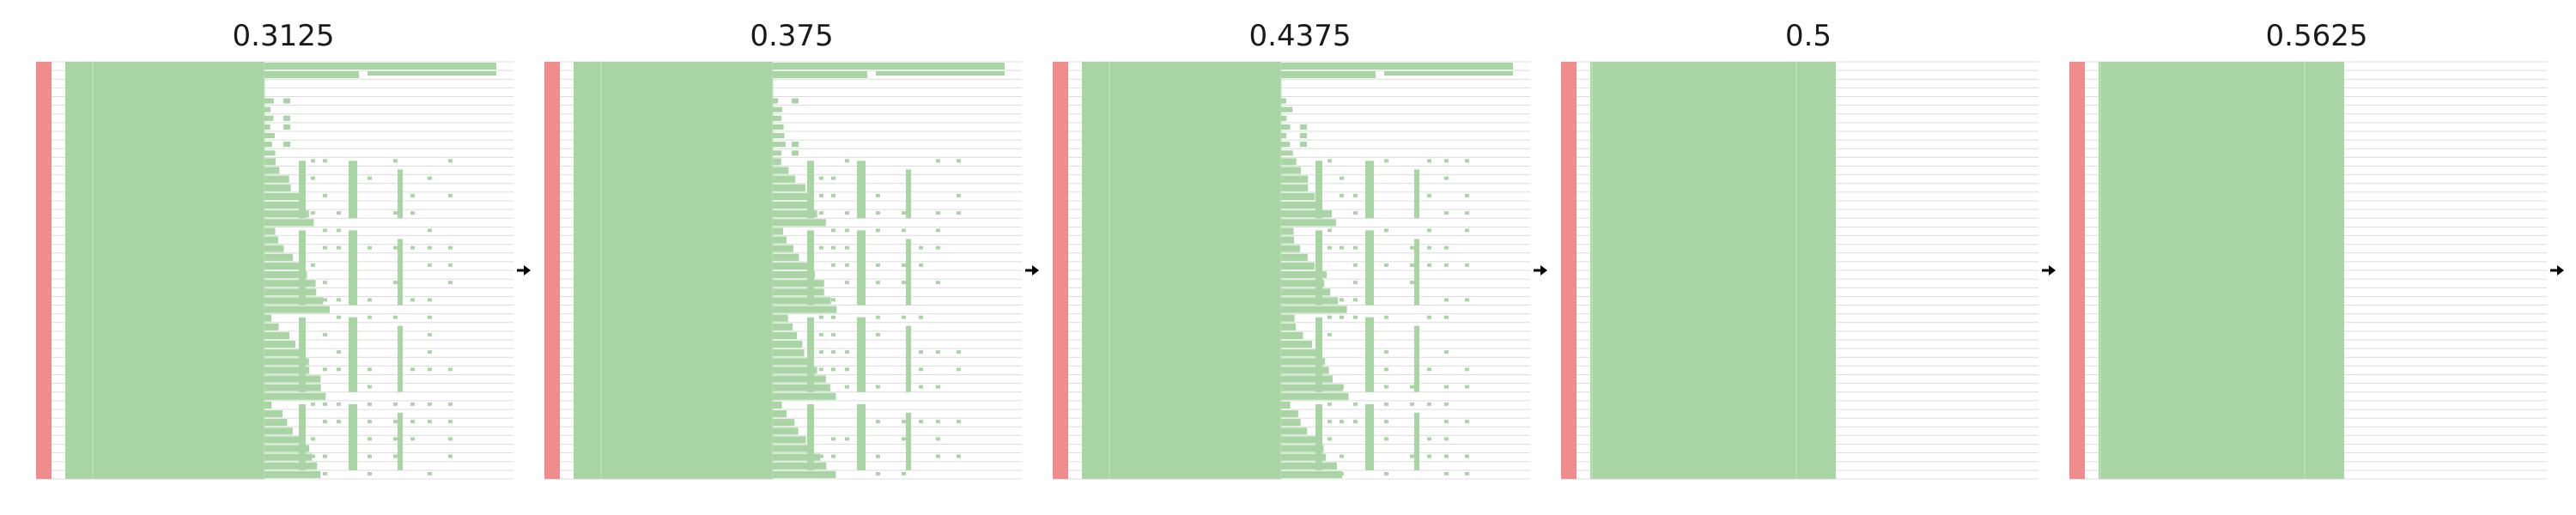 The image size is (2576, 515). Describe the element at coordinates (1569, 270) in the screenshot. I see `red-column` at that location.